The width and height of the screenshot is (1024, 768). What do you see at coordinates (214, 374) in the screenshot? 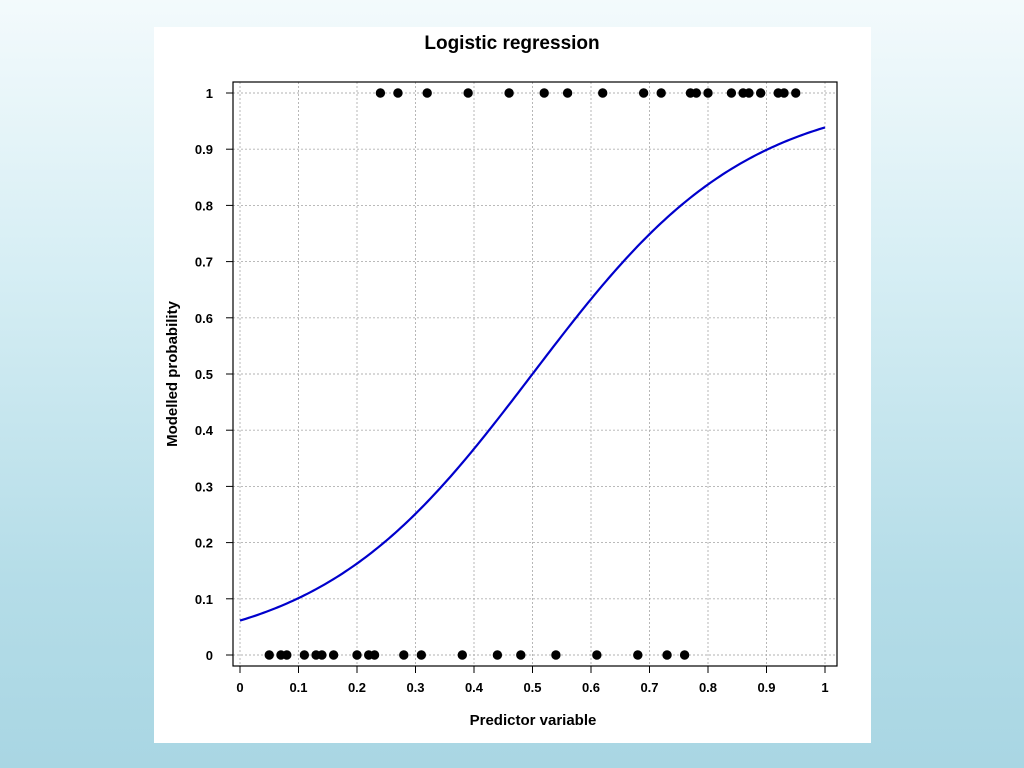
I see `y-axis: 0 0.1 0.2 0.3 0.4 0.5 0.6 0.7 0.8 0.9 1` at bounding box center [214, 374].